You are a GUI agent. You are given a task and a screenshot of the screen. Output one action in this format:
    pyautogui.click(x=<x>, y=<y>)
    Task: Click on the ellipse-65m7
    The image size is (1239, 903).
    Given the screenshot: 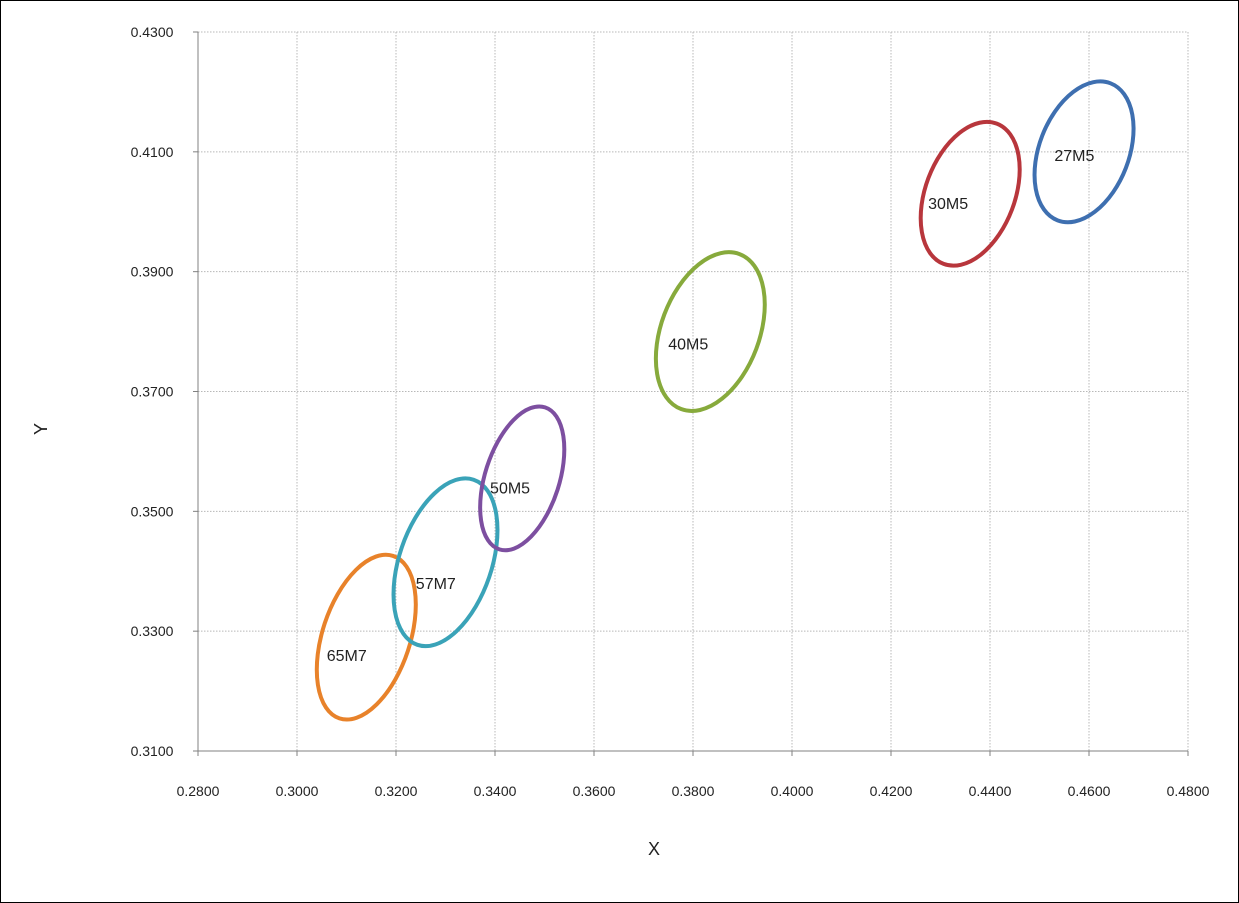 What is the action you would take?
    pyautogui.click(x=366, y=637)
    